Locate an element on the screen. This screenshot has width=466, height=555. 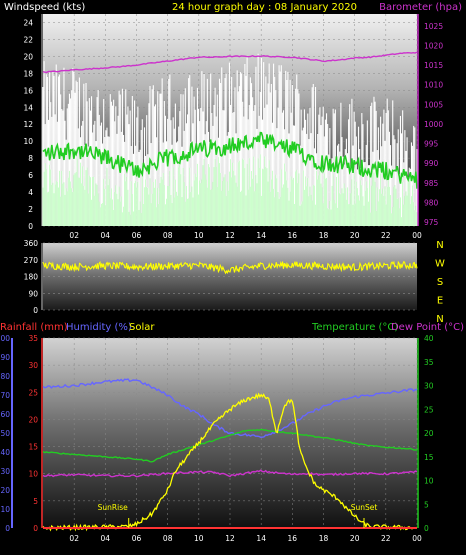
rain-tick-label: 20 is located at coordinates (33, 419).